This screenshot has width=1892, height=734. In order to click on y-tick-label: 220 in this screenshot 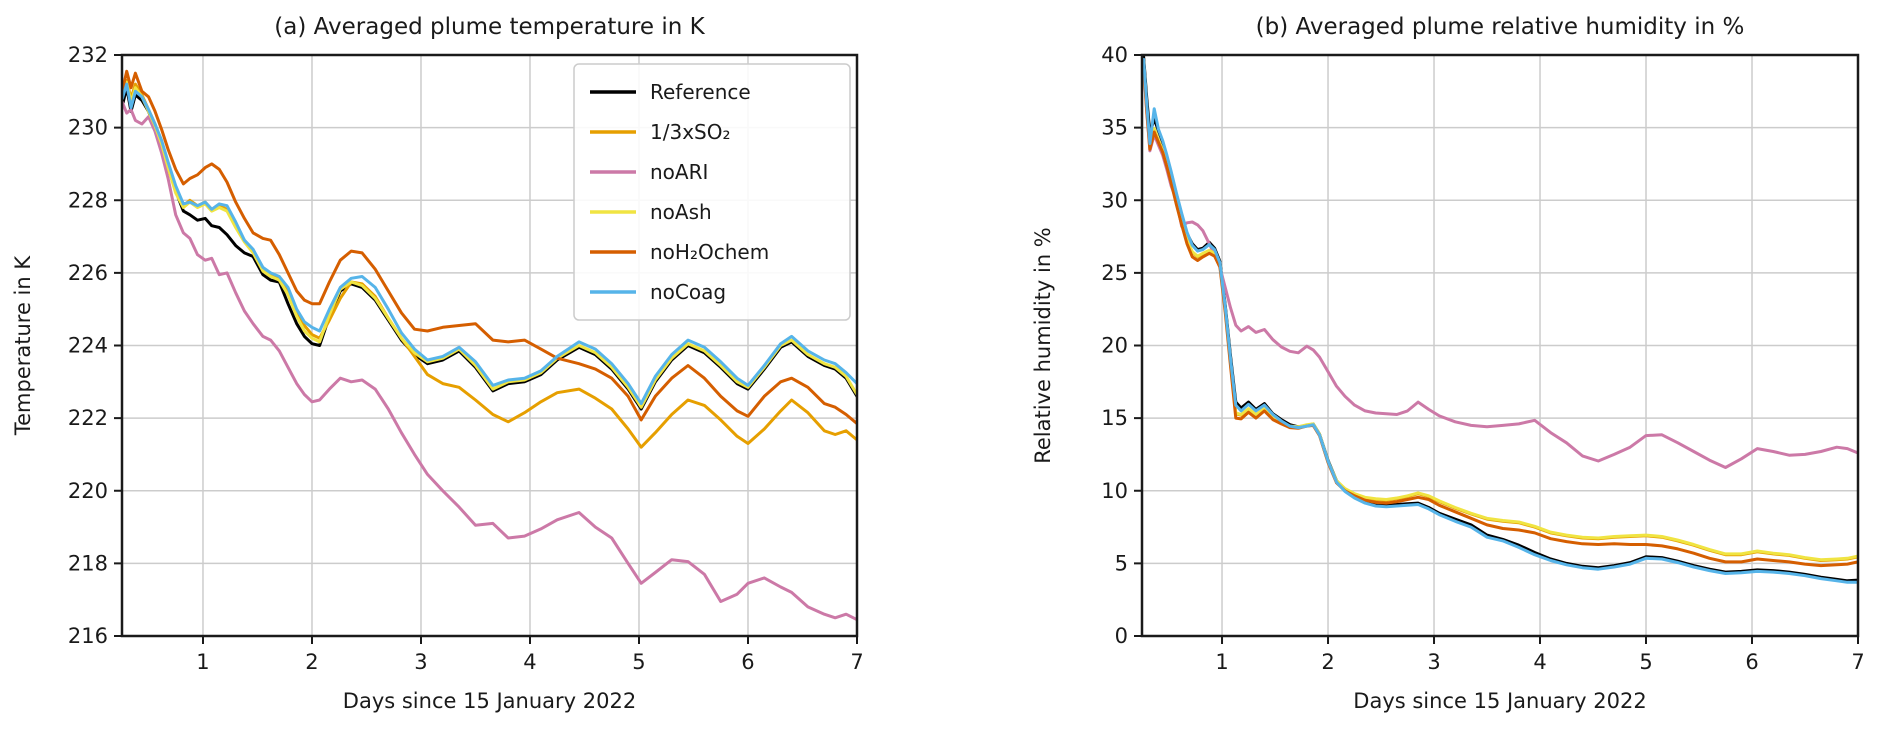, I will do `click(88, 491)`.